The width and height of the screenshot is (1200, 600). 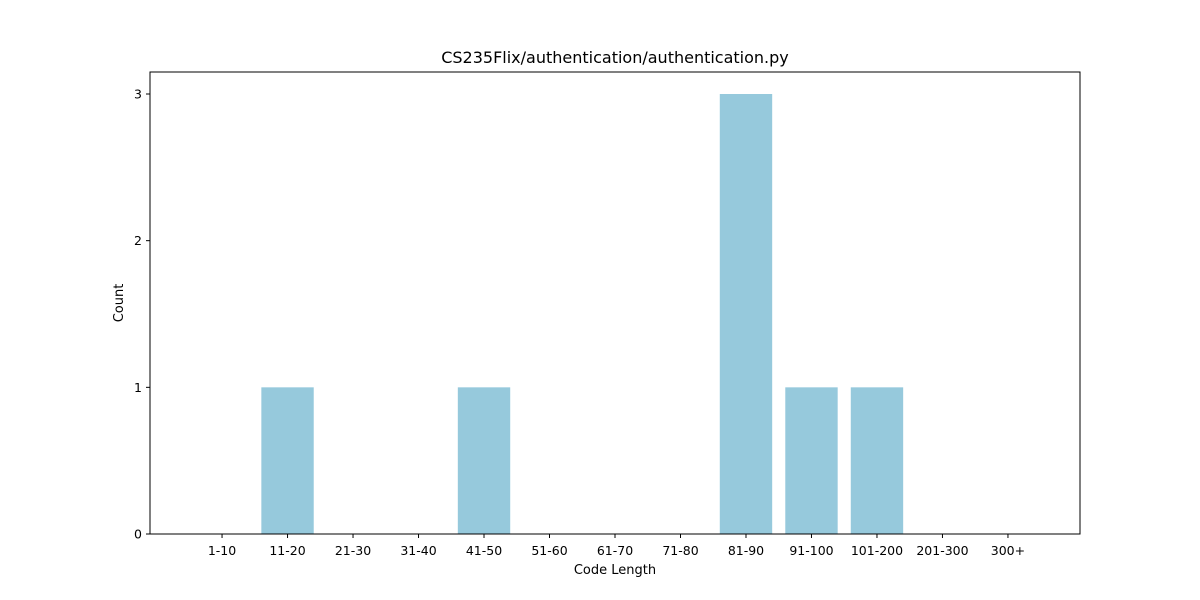 What do you see at coordinates (418, 550) in the screenshot?
I see `x-tick-label: 31-40` at bounding box center [418, 550].